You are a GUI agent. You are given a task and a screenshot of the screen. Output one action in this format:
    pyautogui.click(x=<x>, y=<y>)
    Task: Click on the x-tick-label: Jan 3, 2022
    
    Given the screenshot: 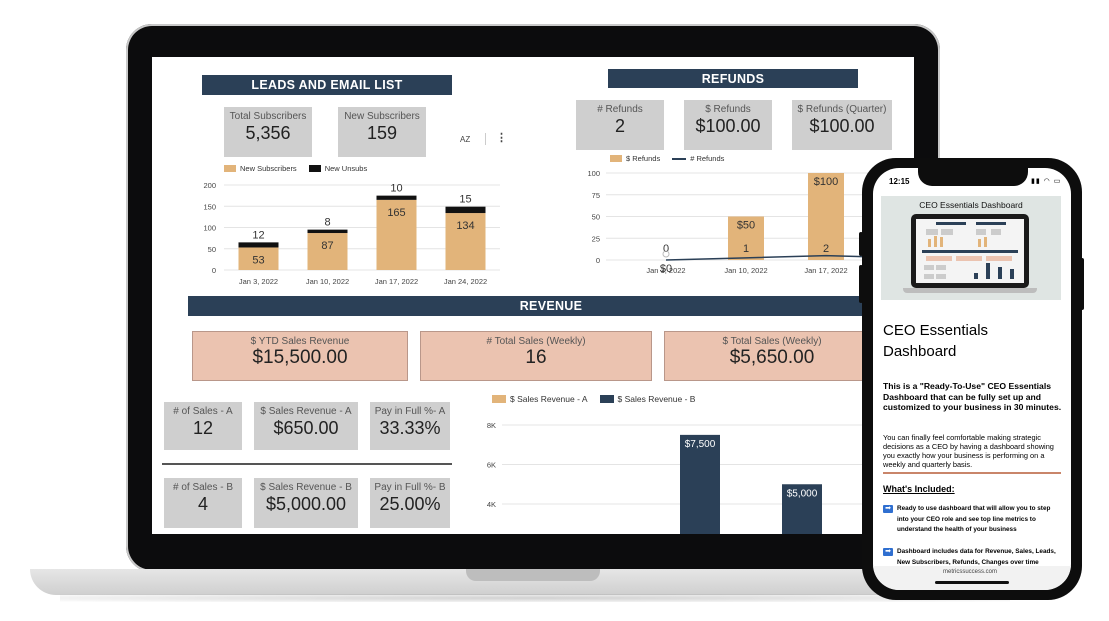 What is the action you would take?
    pyautogui.click(x=665, y=270)
    